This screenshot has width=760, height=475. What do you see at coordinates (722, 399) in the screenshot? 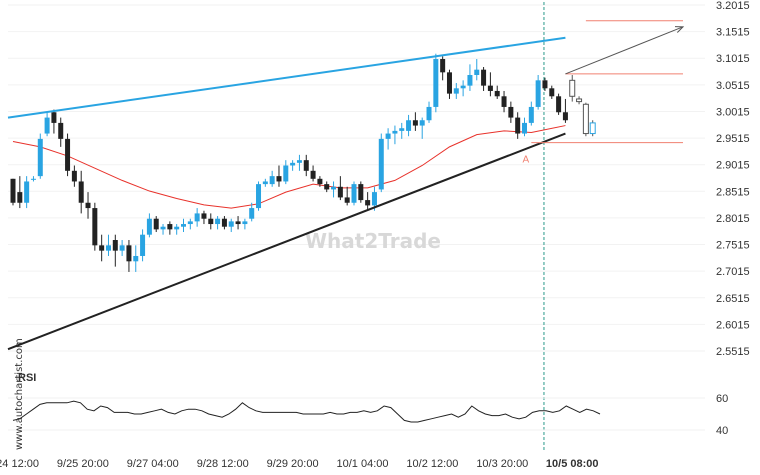
I see `rsi-tick-label: 60` at bounding box center [722, 399].